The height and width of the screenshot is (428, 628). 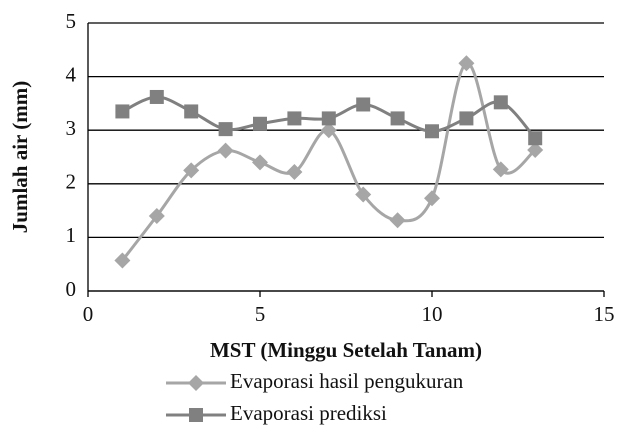 What do you see at coordinates (20, 157) in the screenshot?
I see `y-axis-label: Jumlah air (mm)` at bounding box center [20, 157].